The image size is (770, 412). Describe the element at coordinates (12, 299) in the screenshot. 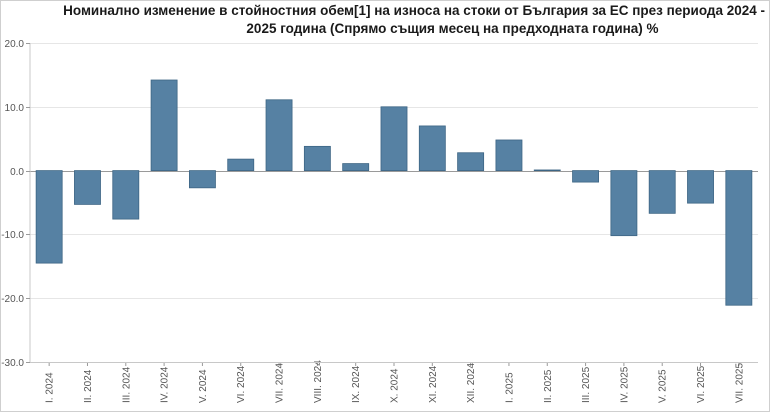

I see `y-tick-label: -20.0` at that location.